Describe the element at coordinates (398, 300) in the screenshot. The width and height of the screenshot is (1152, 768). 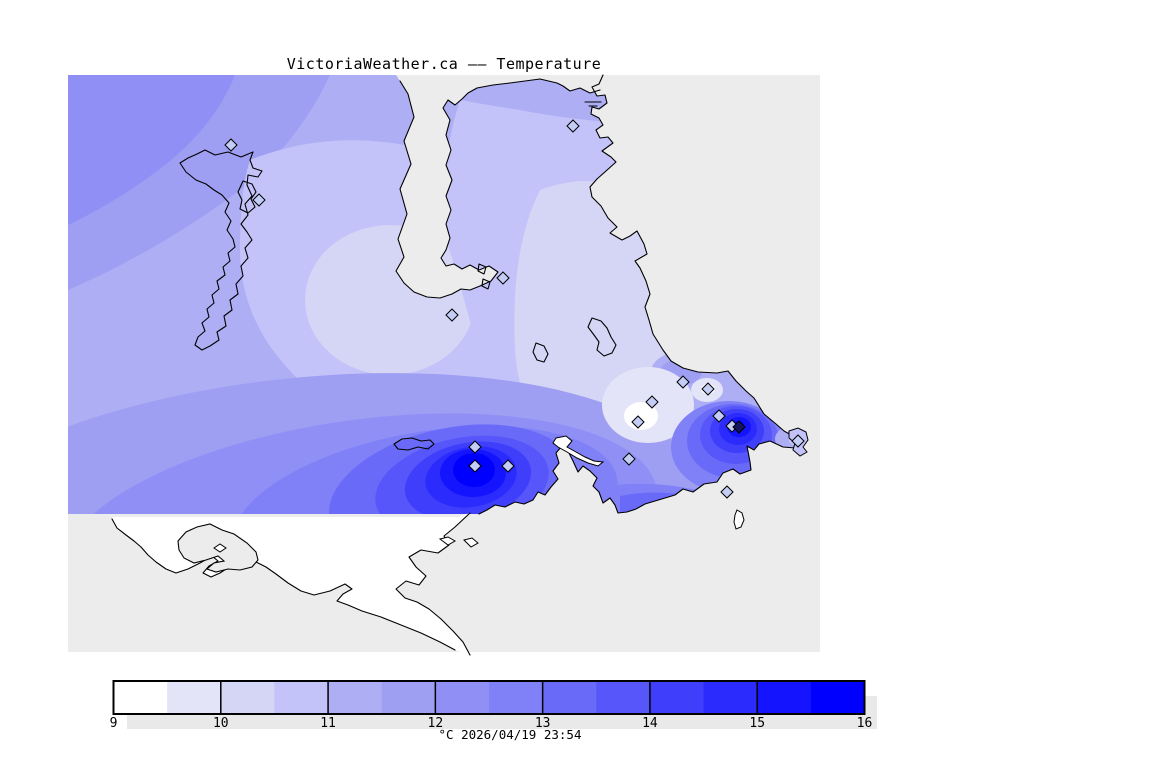
I see `lake-outlines` at that location.